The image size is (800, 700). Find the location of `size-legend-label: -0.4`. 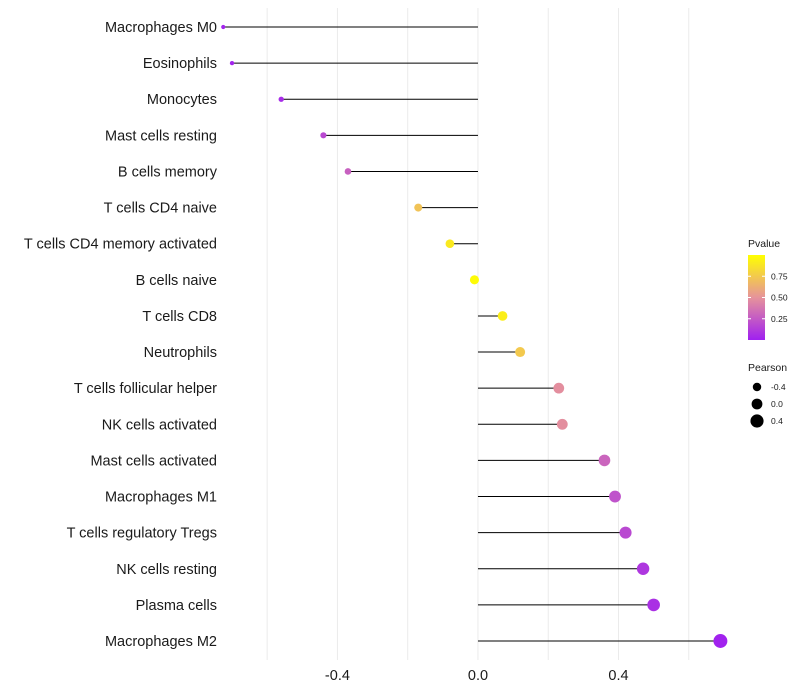

size-legend-label: -0.4 is located at coordinates (778, 387).